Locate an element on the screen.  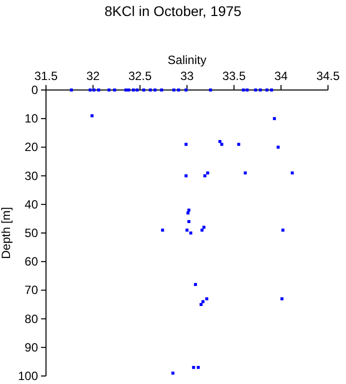
x-axis-title: Salinity is located at coordinates (187, 60).